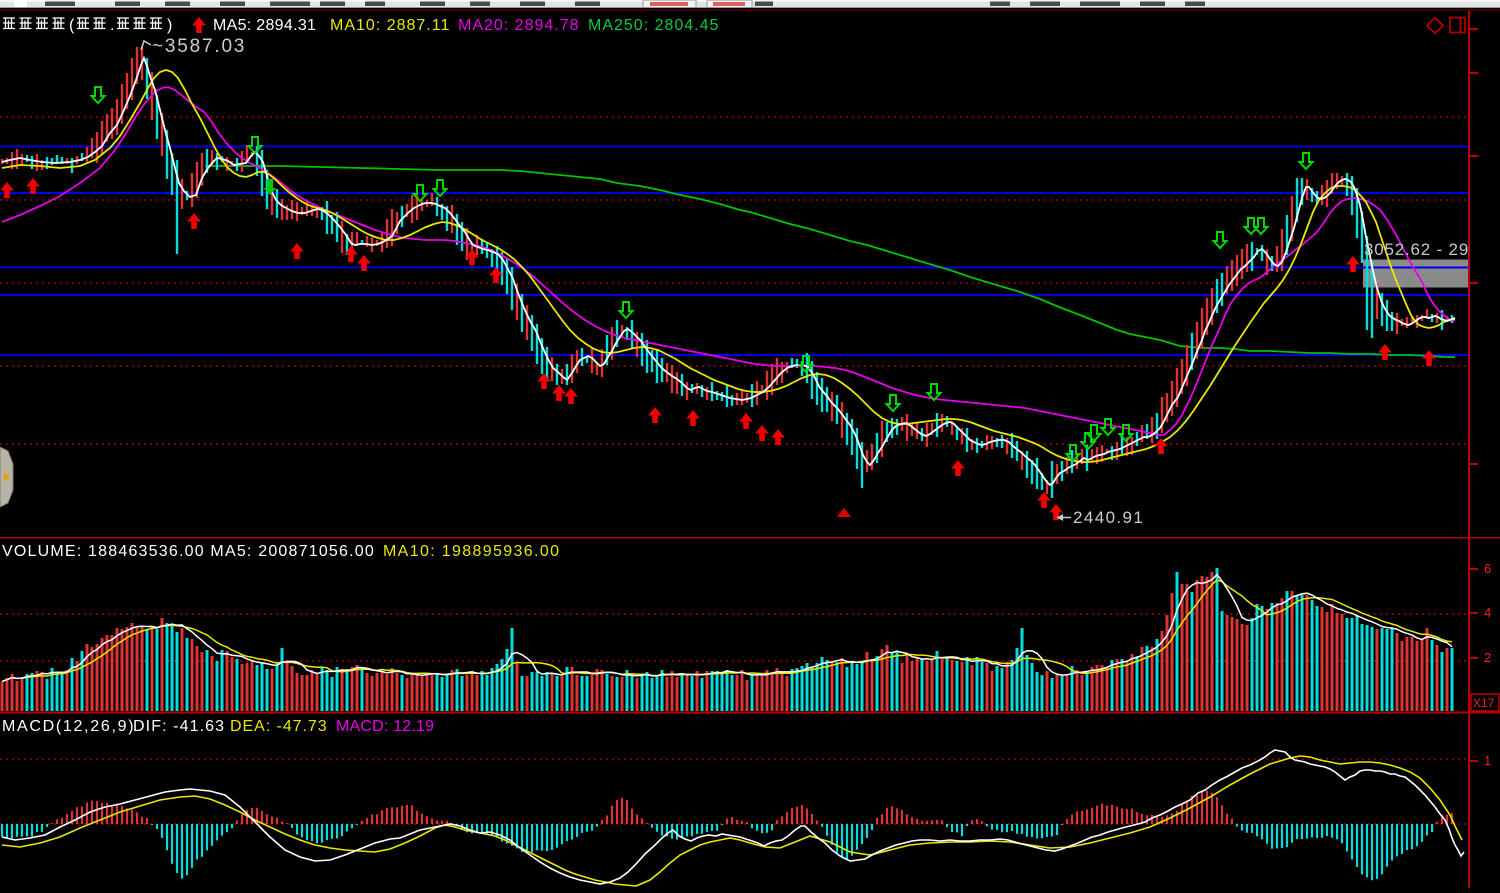 This screenshot has width=1500, height=893. Describe the element at coordinates (653, 25) in the screenshot. I see `svg-text: MA250: 2804.45` at that location.